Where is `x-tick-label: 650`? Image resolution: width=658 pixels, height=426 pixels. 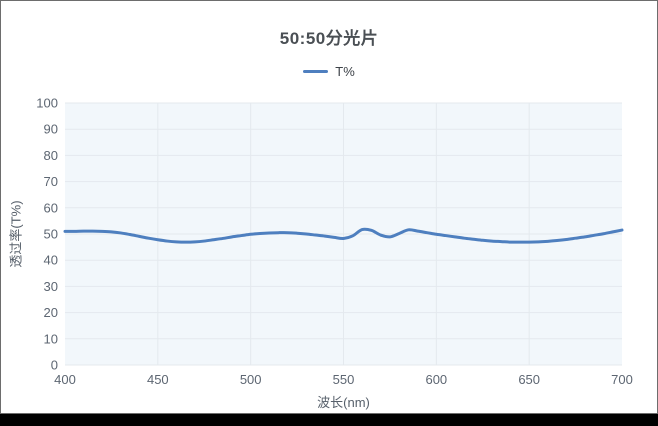
x-tick-label: 650 is located at coordinates (529, 379).